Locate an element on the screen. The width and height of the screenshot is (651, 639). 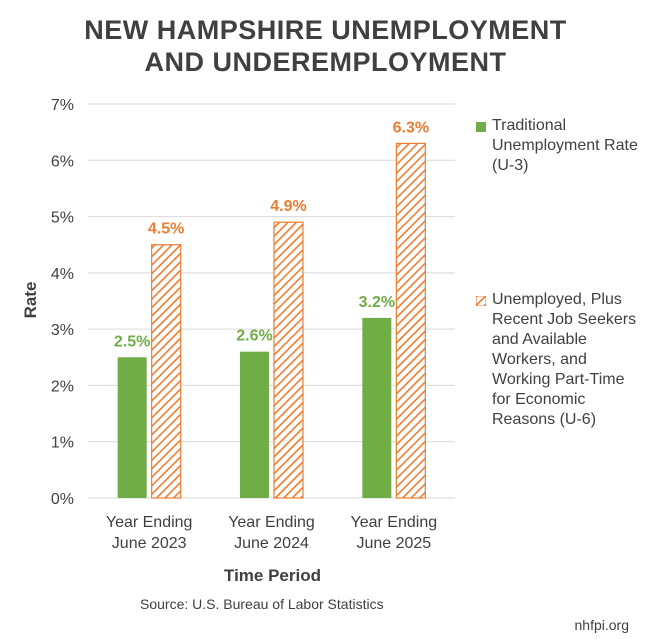
y-tick-label: 4% is located at coordinates (62, 274).